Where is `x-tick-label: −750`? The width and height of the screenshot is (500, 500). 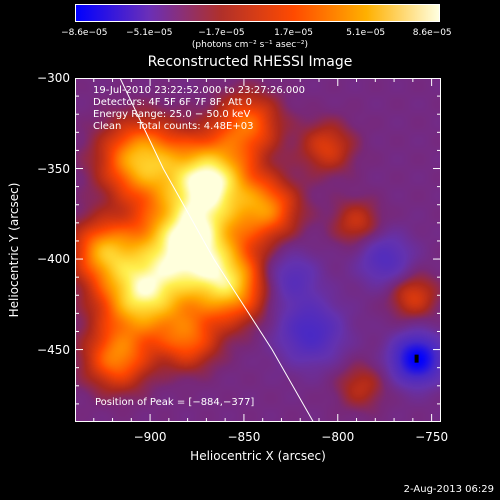 x-tick-label: −750 is located at coordinates (432, 437).